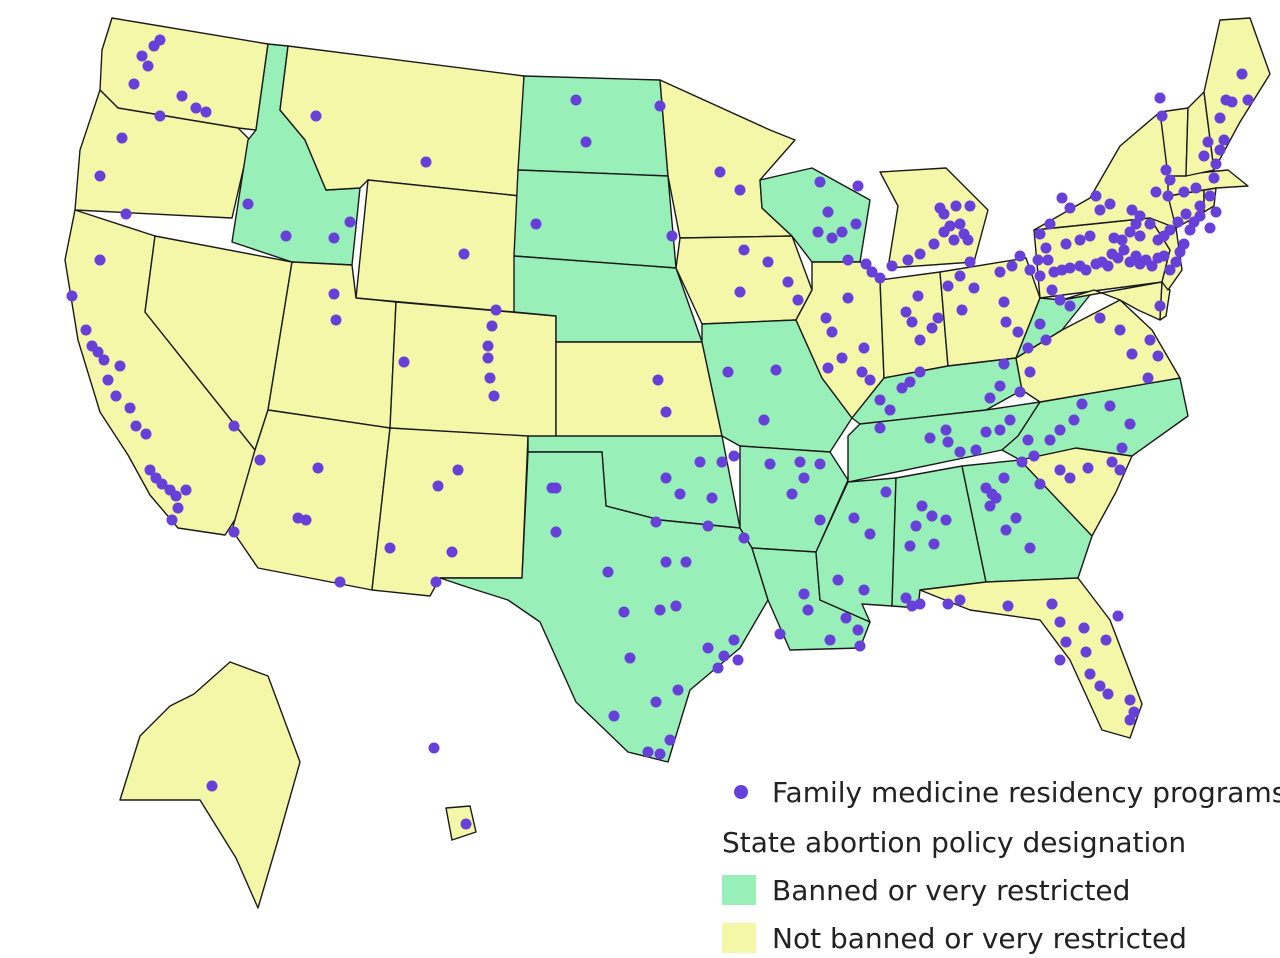 The width and height of the screenshot is (1280, 958). What do you see at coordinates (450, 512) in the screenshot?
I see `state-new-mexico` at bounding box center [450, 512].